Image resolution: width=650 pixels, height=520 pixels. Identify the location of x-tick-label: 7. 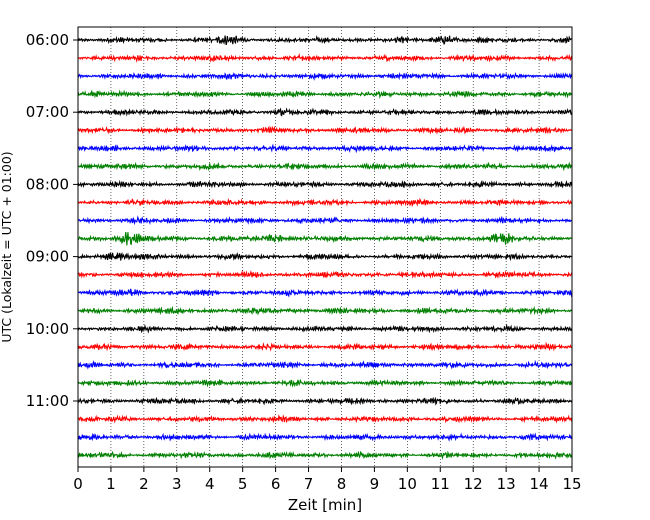
(309, 484).